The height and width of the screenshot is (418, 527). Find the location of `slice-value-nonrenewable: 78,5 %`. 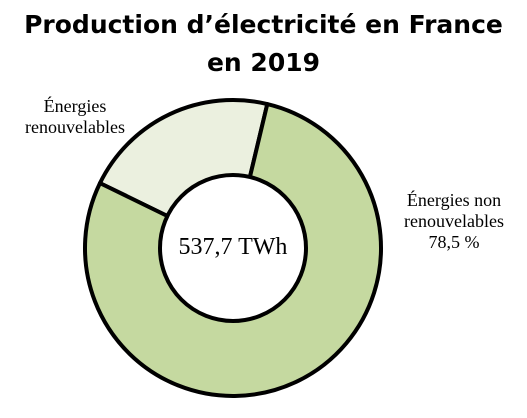

slice-value-nonrenewable: 78,5 % is located at coordinates (454, 242).